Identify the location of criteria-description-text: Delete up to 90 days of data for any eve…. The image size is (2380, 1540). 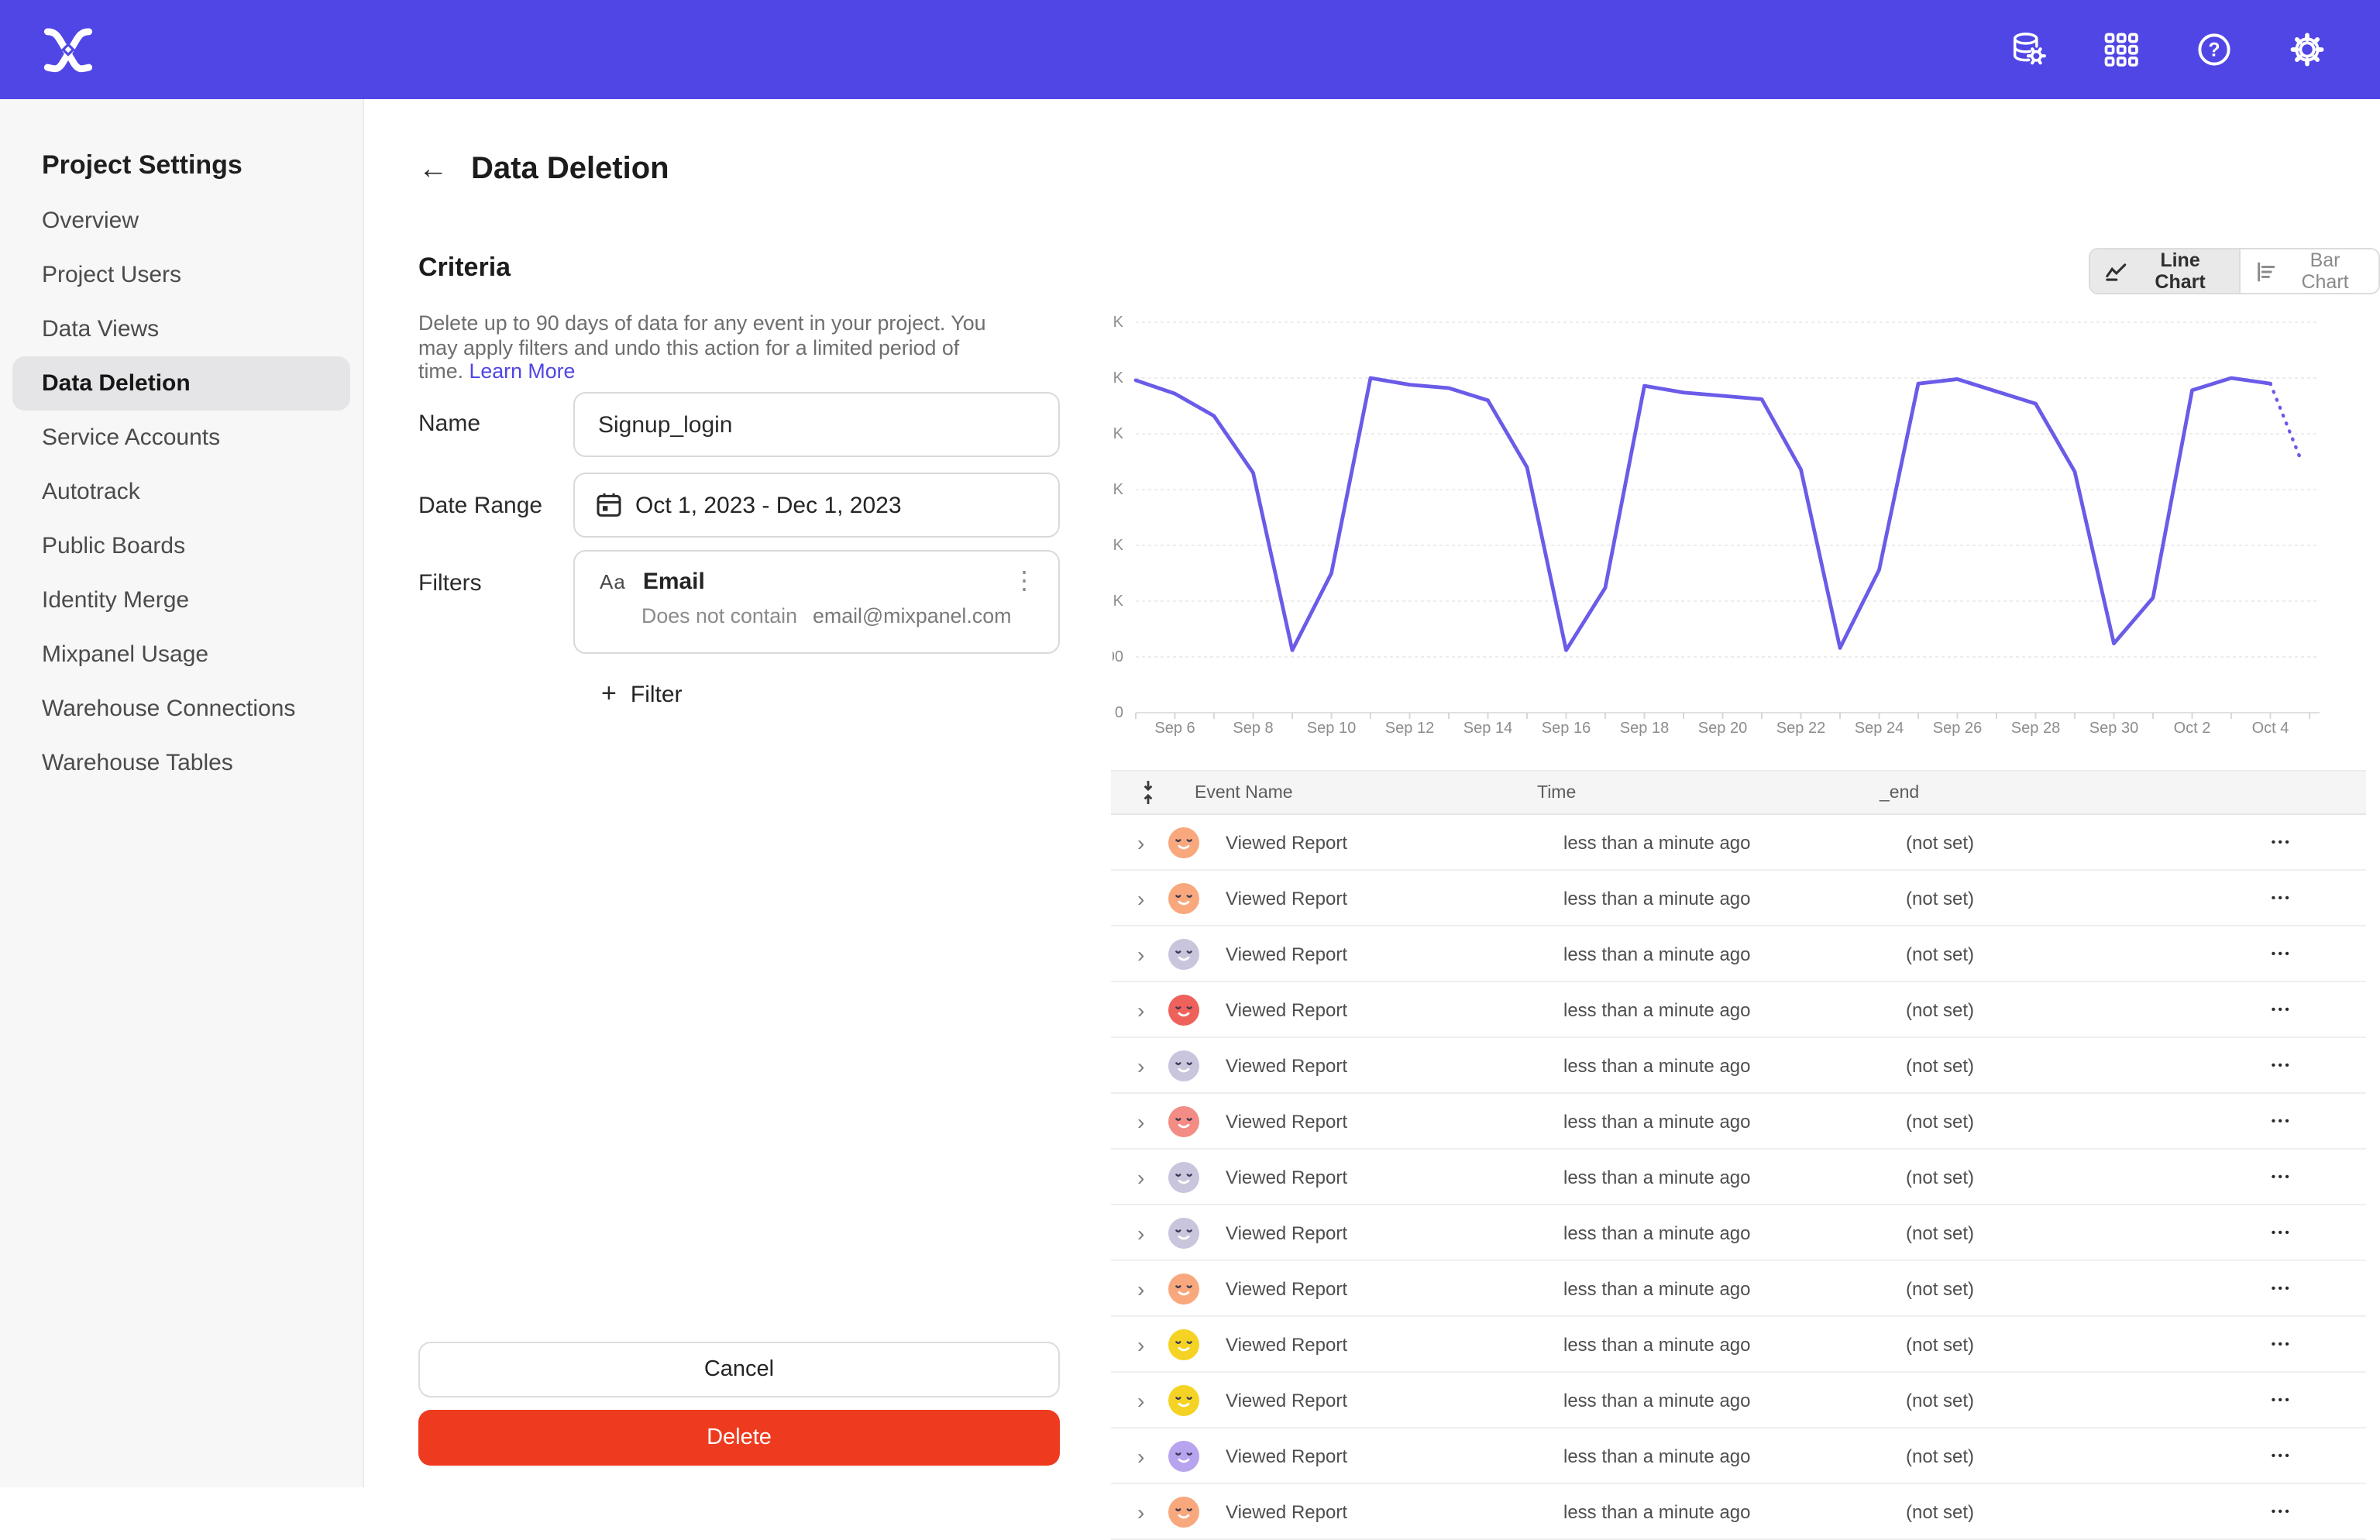
(702, 347).